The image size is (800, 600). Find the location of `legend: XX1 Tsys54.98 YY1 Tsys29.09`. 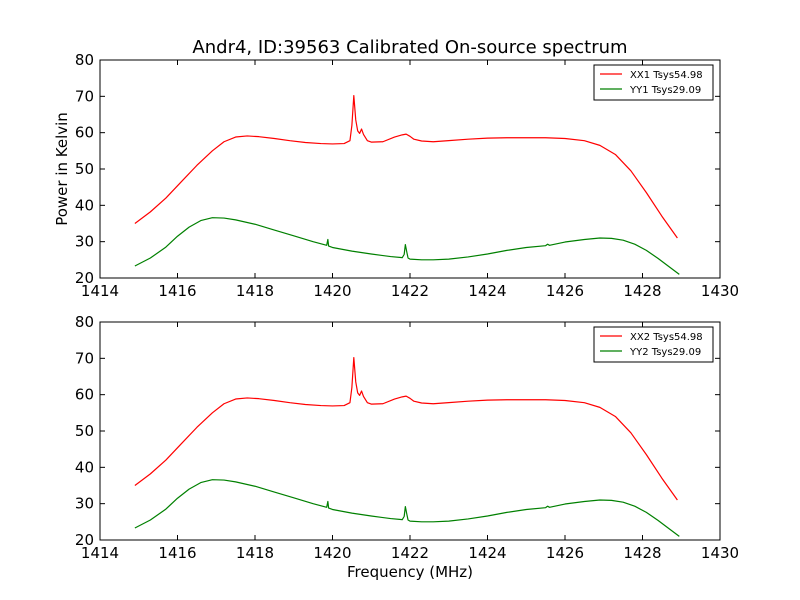

legend: XX1 Tsys54.98 YY1 Tsys29.09 is located at coordinates (653, 82).